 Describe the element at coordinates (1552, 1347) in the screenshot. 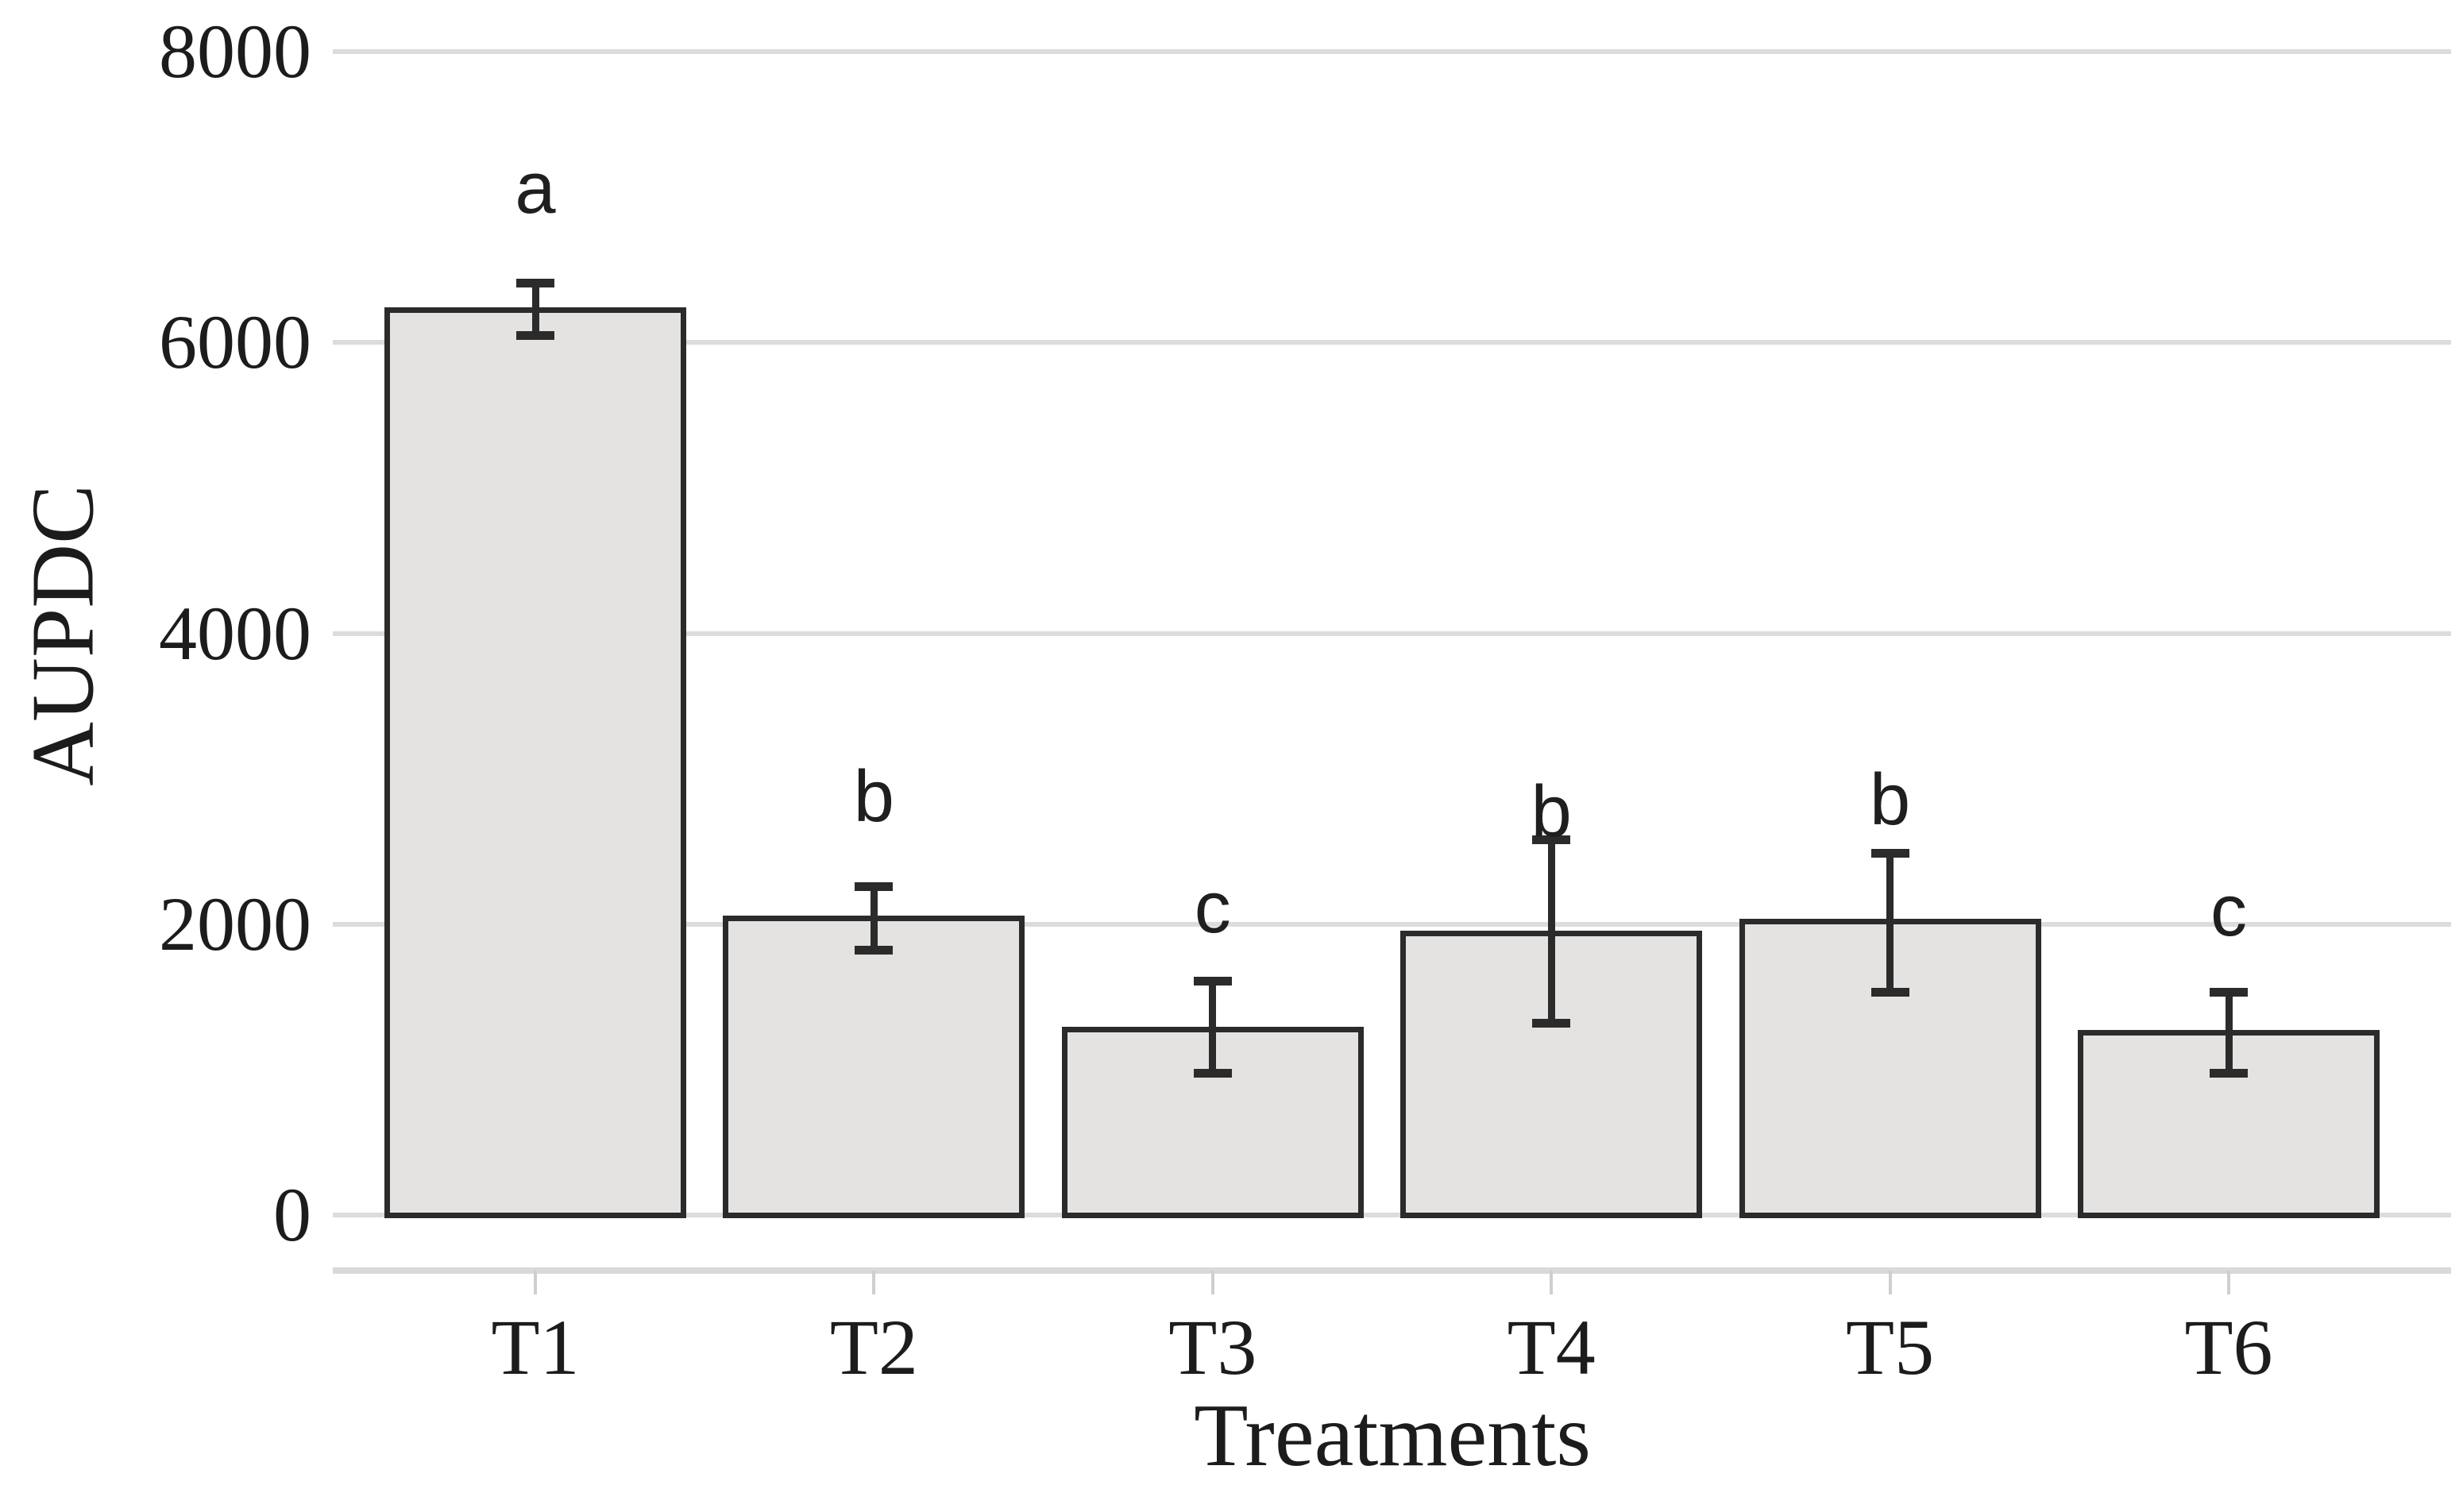

I see `x-tick-label: T4` at that location.